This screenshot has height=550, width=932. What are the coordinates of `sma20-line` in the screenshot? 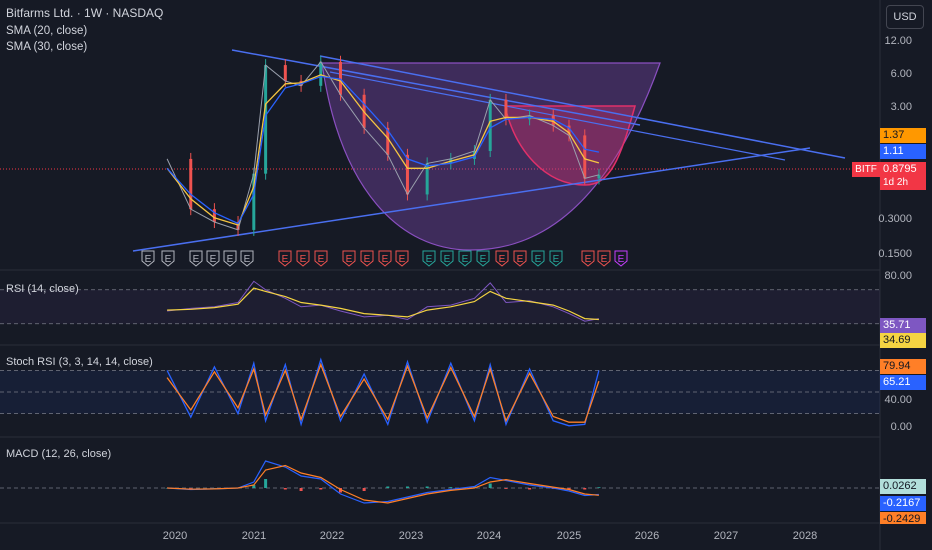 It's located at (383, 150).